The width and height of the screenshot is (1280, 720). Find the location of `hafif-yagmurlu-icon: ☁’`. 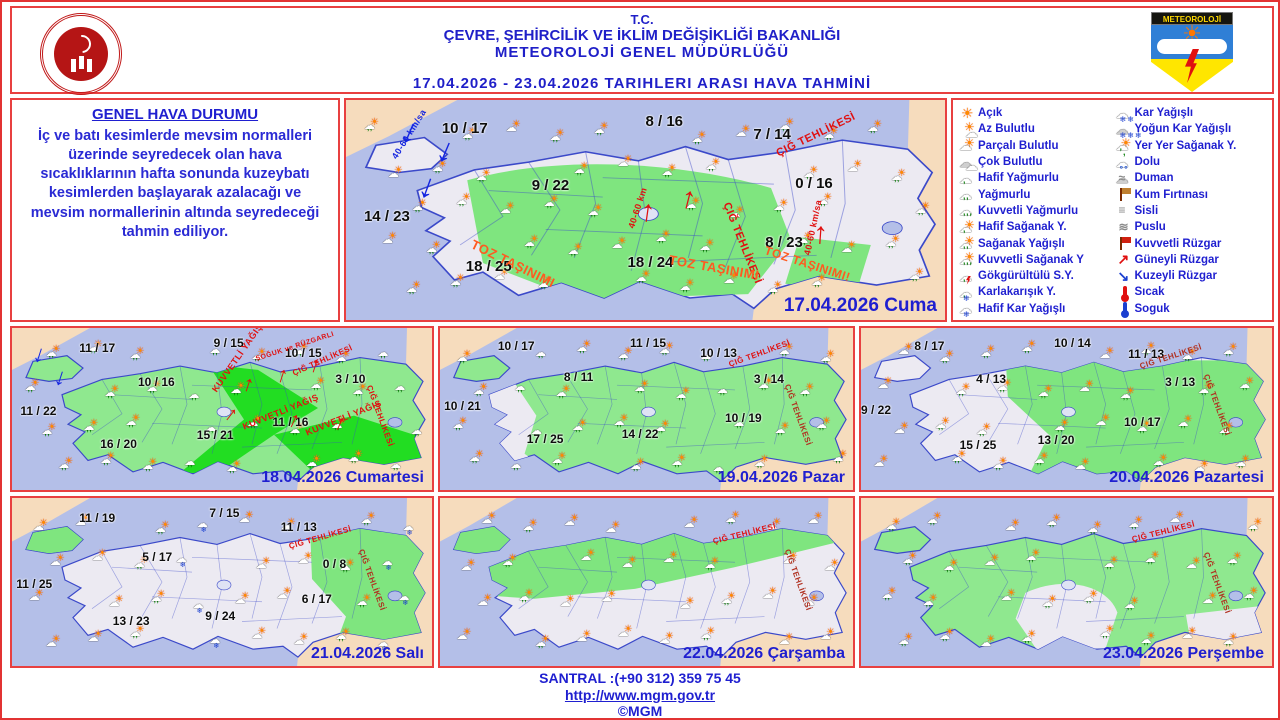

hafif-yagmurlu-icon: ☁’ is located at coordinates (965, 180).